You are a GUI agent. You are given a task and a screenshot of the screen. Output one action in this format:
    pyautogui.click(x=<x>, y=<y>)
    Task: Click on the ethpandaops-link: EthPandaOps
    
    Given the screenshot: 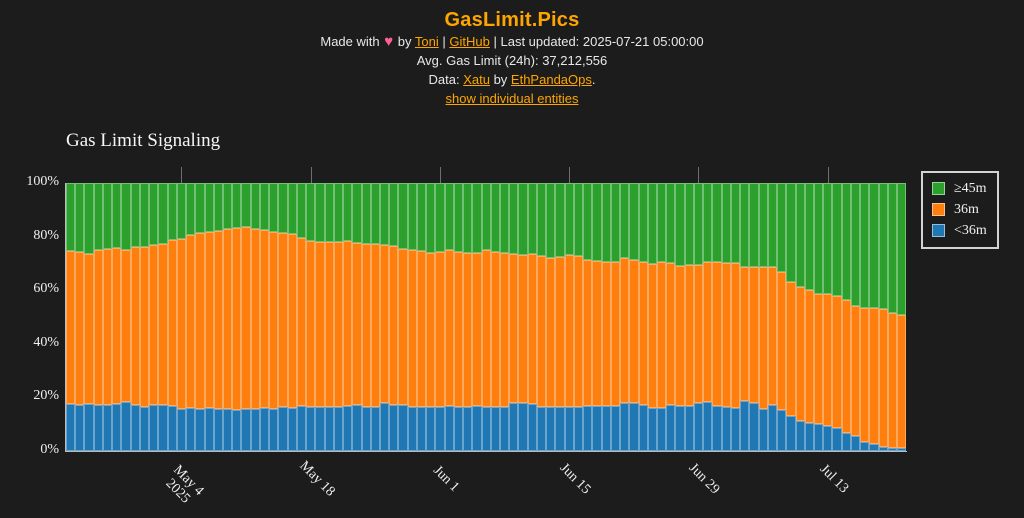 What is the action you would take?
    pyautogui.click(x=551, y=79)
    